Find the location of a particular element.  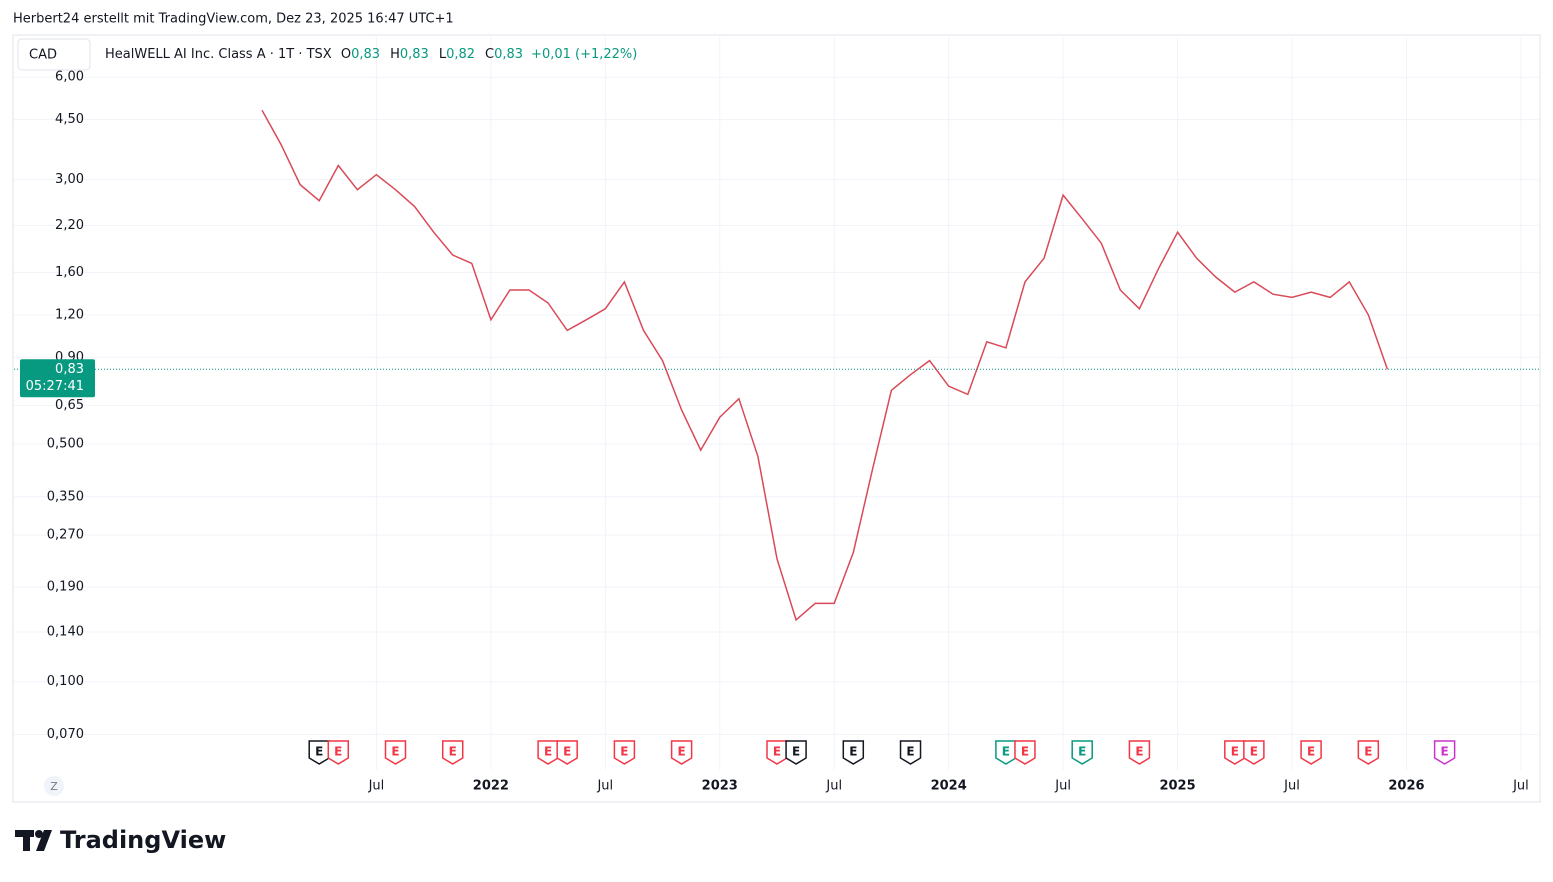

scale-button-label: Z is located at coordinates (54, 786).